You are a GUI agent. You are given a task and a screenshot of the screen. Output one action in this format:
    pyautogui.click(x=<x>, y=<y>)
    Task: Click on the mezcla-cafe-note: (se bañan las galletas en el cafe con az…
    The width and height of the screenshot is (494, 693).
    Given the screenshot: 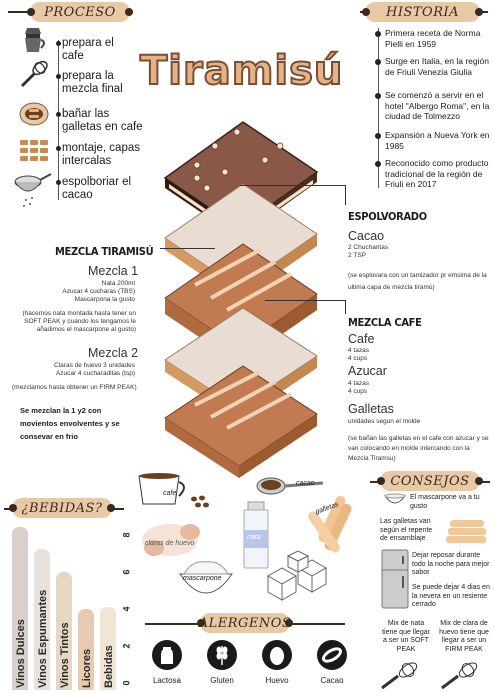 What is the action you would take?
    pyautogui.click(x=418, y=448)
    